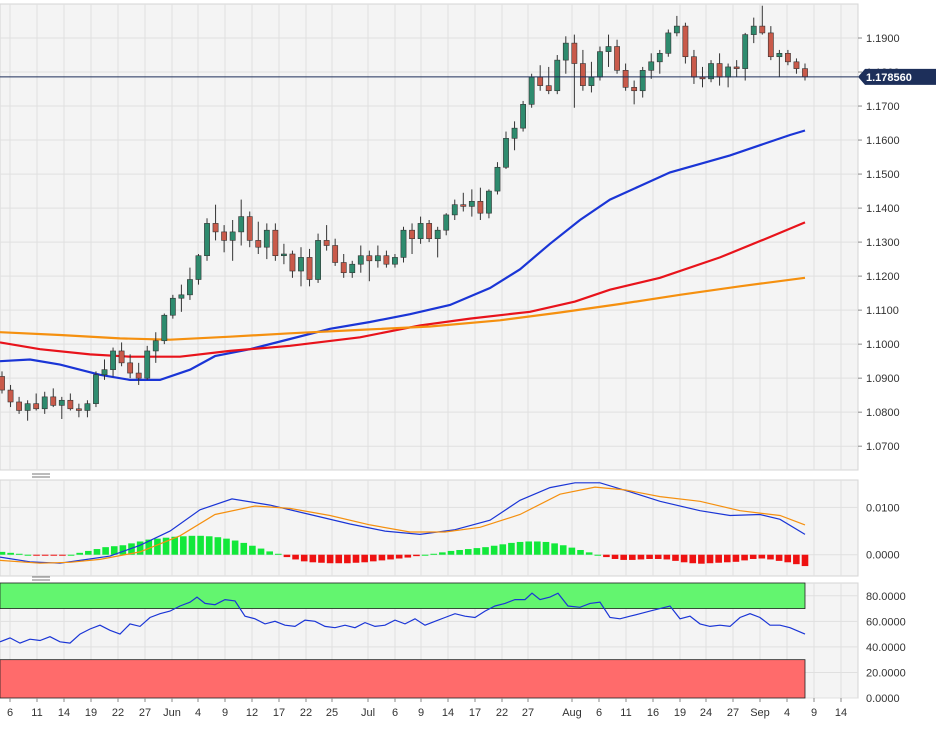 This screenshot has height=745, width=936. I want to click on rsi-bands, so click(403, 640).